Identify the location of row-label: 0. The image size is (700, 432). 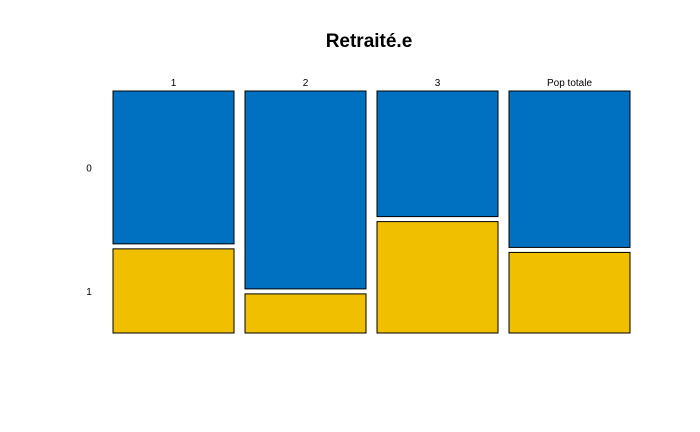
(89, 168).